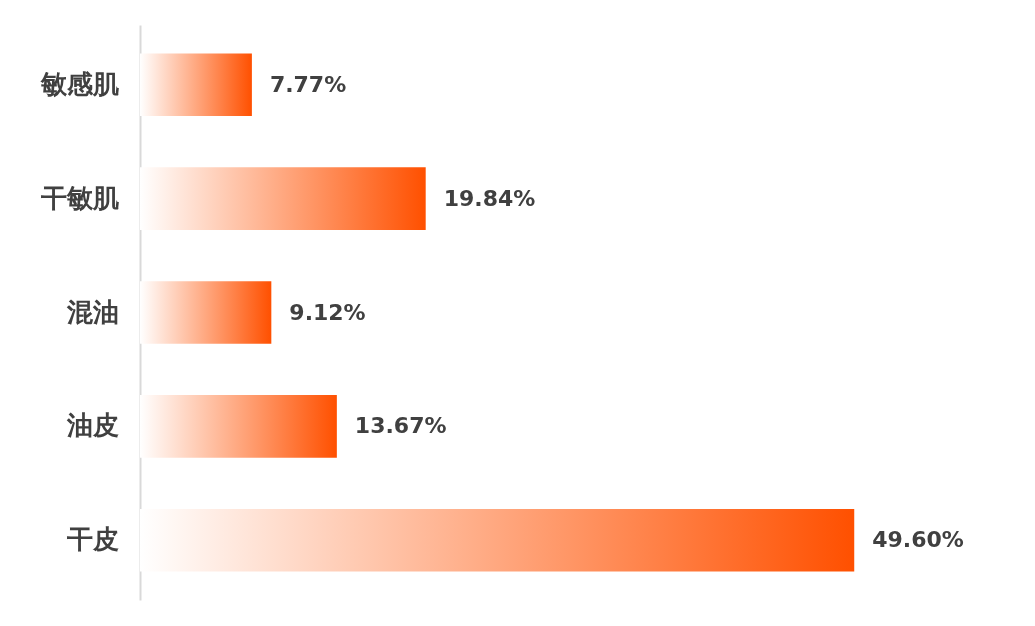  What do you see at coordinates (489, 198) in the screenshot?
I see `data-label: 19.84%` at bounding box center [489, 198].